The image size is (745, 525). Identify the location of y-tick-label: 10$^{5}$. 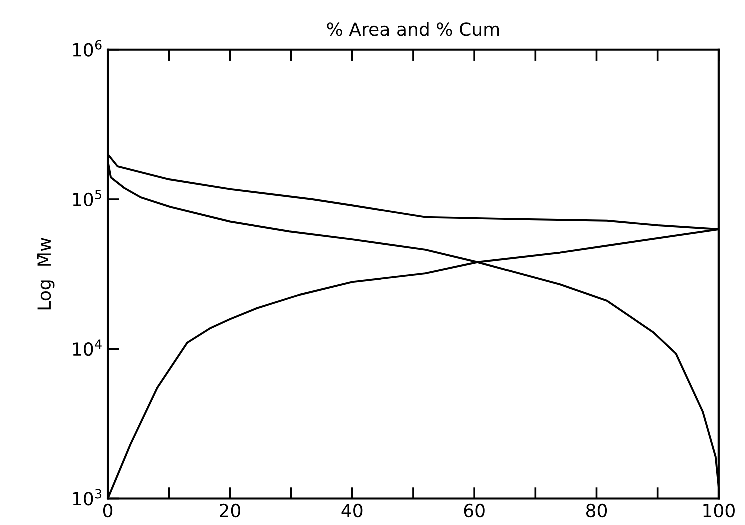
(87, 198).